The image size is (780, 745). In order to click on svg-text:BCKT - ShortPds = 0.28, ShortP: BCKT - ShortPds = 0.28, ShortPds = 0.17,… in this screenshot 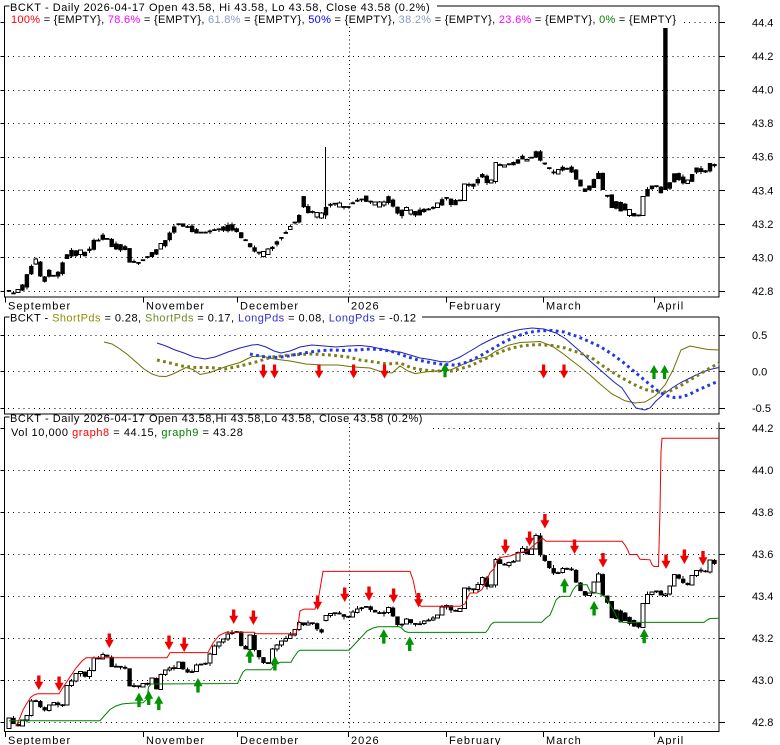, I will do `click(213, 319)`.